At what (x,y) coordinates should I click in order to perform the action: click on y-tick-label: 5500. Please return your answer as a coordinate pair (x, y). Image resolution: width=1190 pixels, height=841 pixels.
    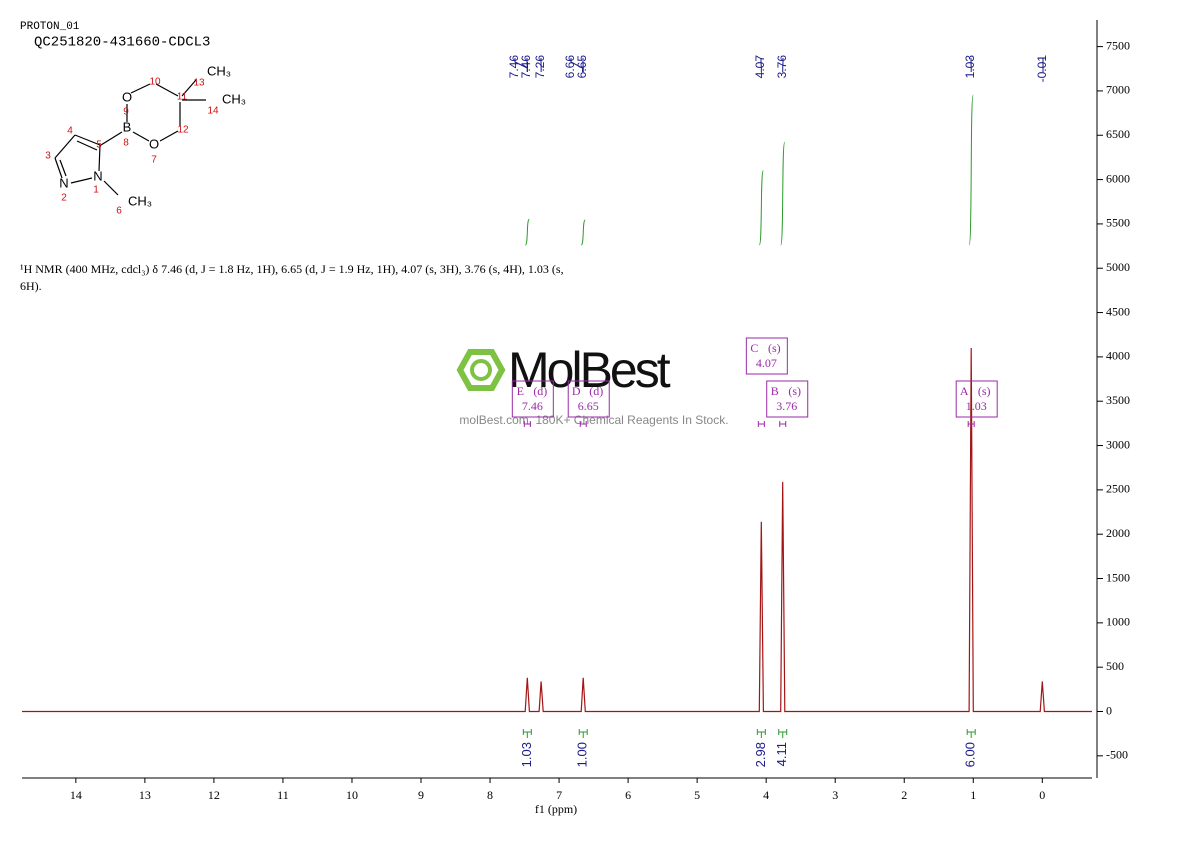
    Looking at the image, I should click on (1118, 223).